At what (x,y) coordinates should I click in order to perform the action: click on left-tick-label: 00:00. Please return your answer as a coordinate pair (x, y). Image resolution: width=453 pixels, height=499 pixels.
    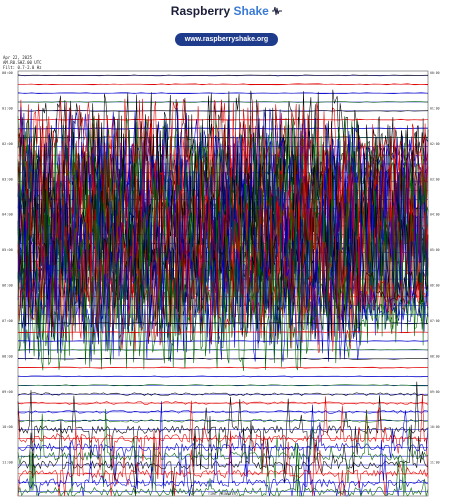
    Looking at the image, I should click on (7, 73).